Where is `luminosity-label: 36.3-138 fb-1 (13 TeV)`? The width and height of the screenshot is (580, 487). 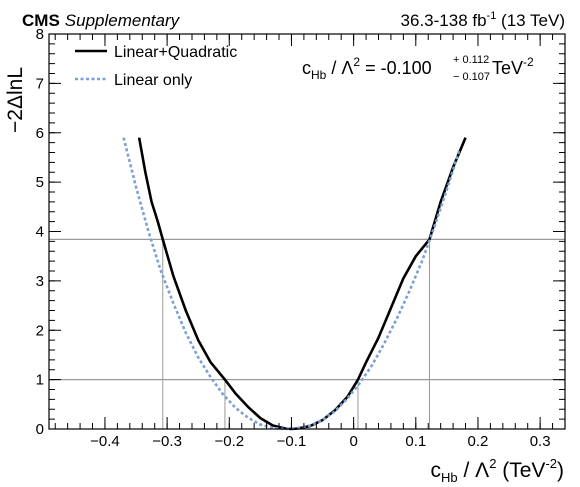 luminosity-label: 36.3-138 fb-1 (13 TeV) is located at coordinates (483, 20).